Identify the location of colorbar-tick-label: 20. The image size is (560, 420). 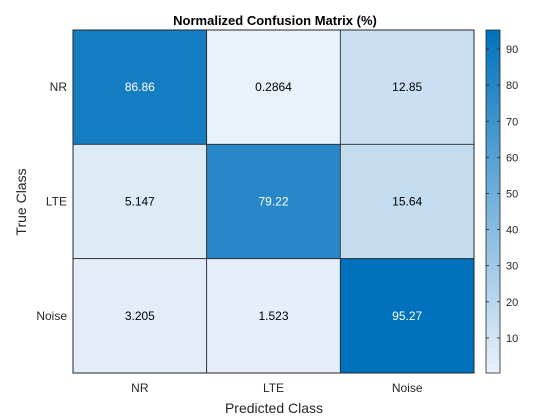
(512, 303).